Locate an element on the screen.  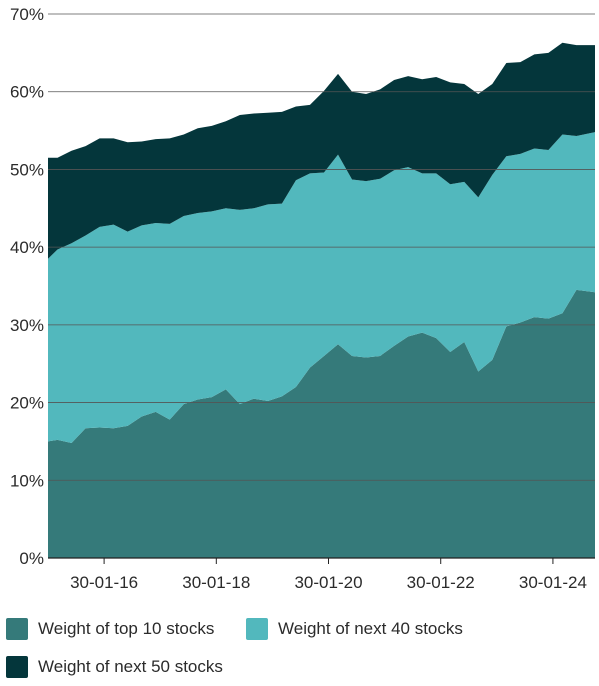
legend-item-next-50: Weight of next 50 stocks is located at coordinates (114, 667).